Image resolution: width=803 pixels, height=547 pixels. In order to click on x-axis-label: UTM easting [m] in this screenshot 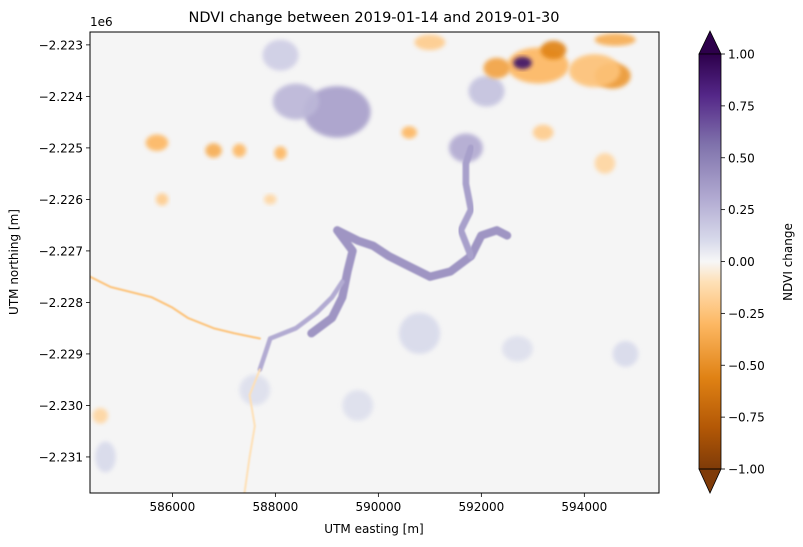, I will do `click(373, 529)`.